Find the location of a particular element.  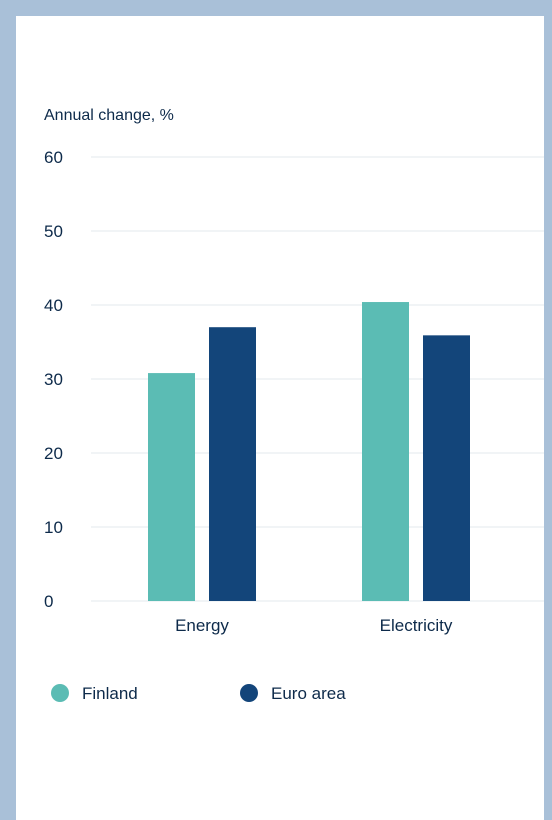

y-tick-label: 20 is located at coordinates (53, 453).